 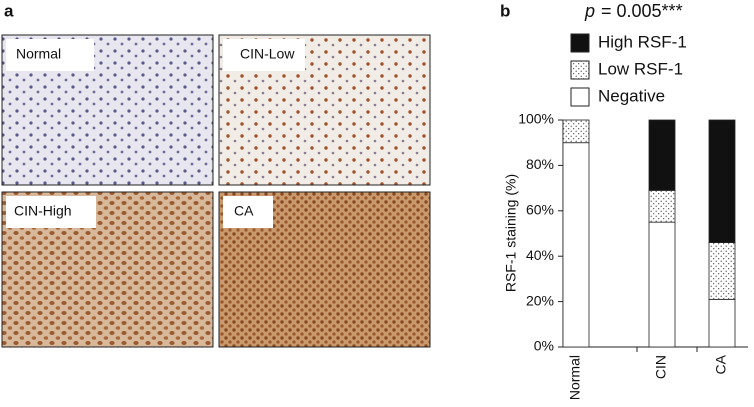 What do you see at coordinates (721, 364) in the screenshot?
I see `x-tick-label: CA` at bounding box center [721, 364].